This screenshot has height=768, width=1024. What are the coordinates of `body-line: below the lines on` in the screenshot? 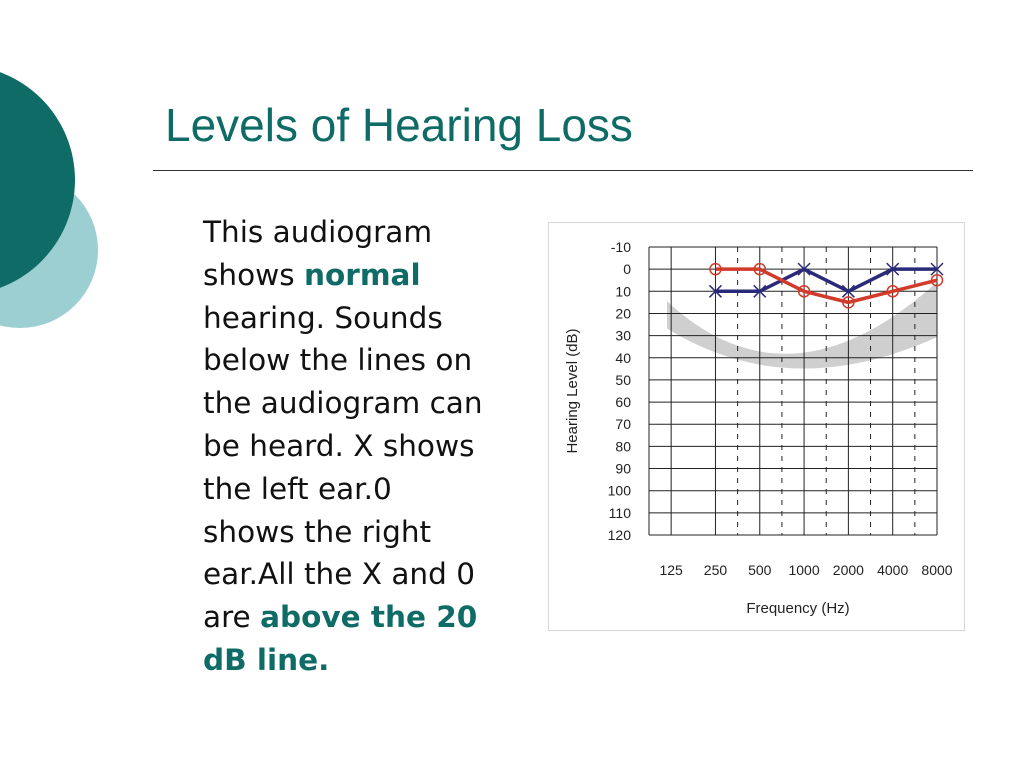 It's located at (375, 360).